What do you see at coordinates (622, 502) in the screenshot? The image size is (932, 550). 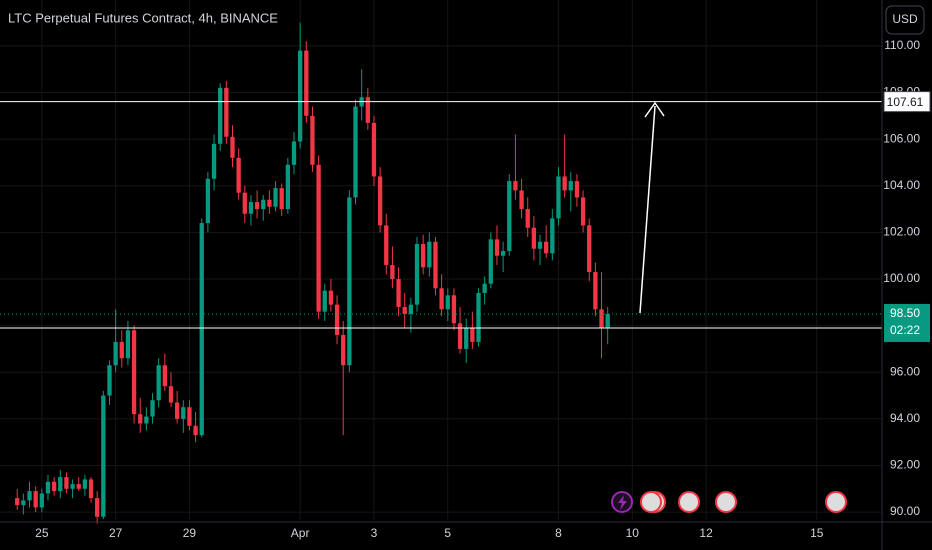 I see `lightning` at bounding box center [622, 502].